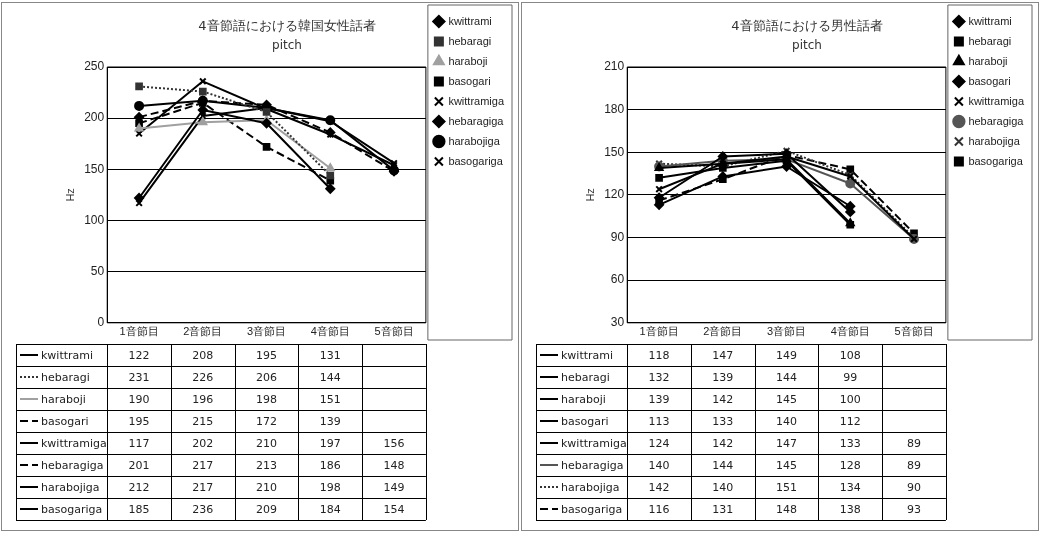  What do you see at coordinates (69, 195) in the screenshot?
I see `y-axis-title: Hz` at bounding box center [69, 195].